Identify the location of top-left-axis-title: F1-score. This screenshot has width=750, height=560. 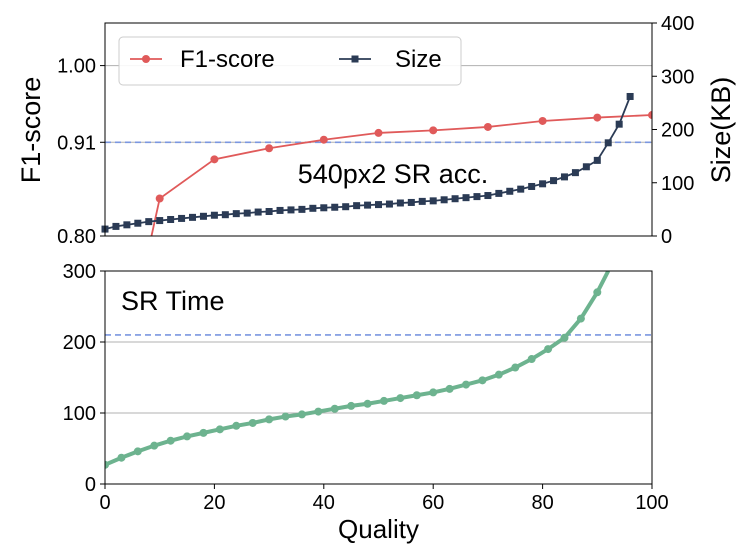
(31, 130).